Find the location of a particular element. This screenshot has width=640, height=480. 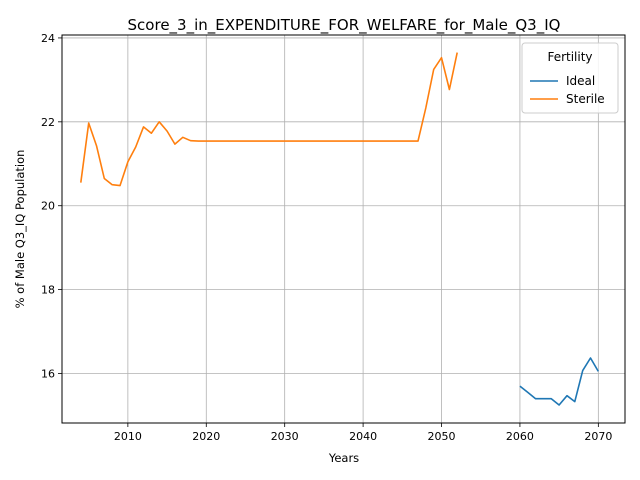

x-tick-label: 2050 is located at coordinates (442, 436).